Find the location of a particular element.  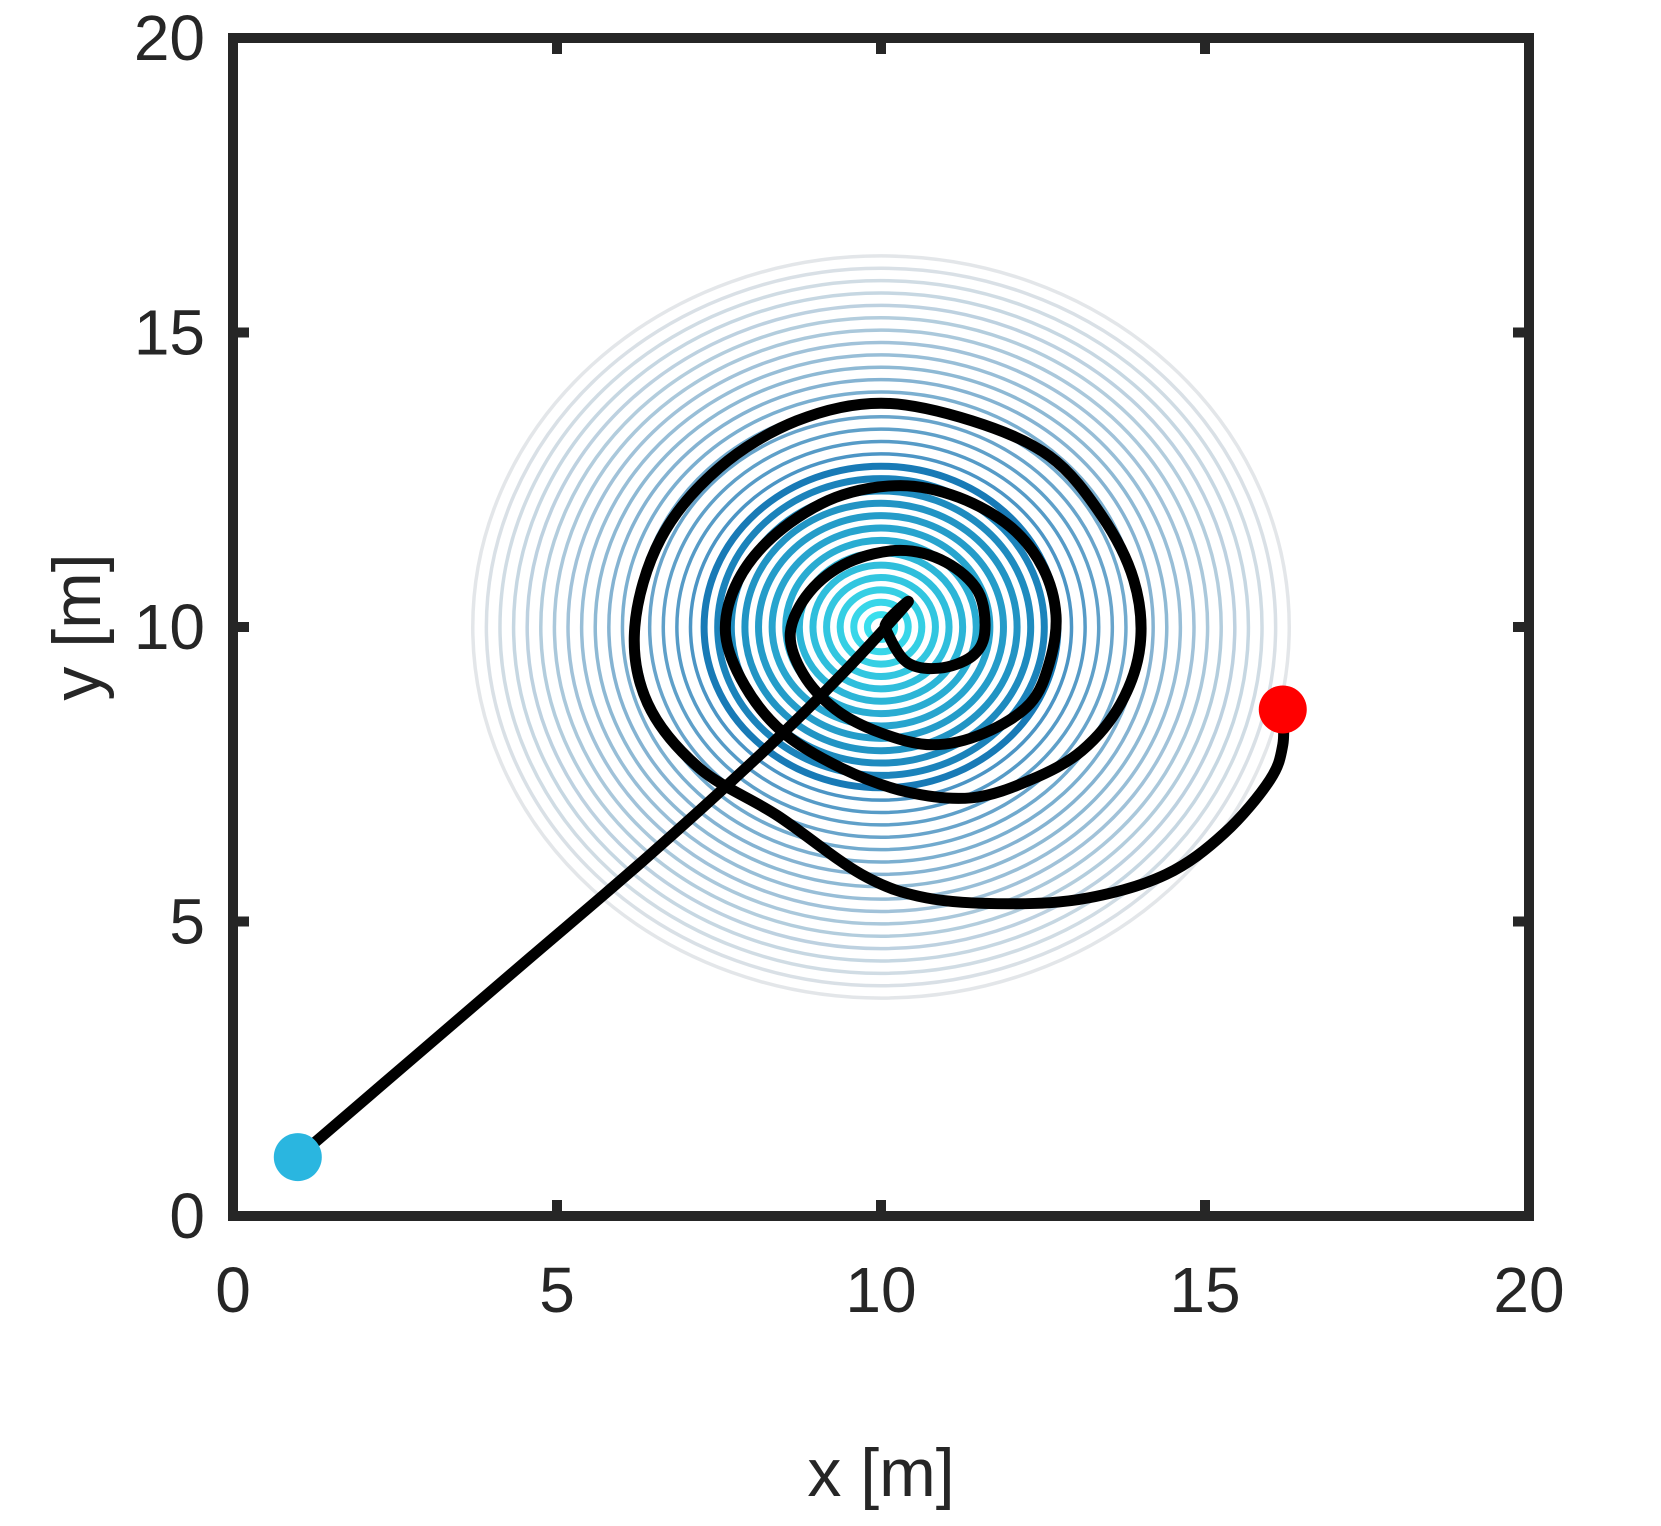

x-tick-label: 5 is located at coordinates (557, 1290).